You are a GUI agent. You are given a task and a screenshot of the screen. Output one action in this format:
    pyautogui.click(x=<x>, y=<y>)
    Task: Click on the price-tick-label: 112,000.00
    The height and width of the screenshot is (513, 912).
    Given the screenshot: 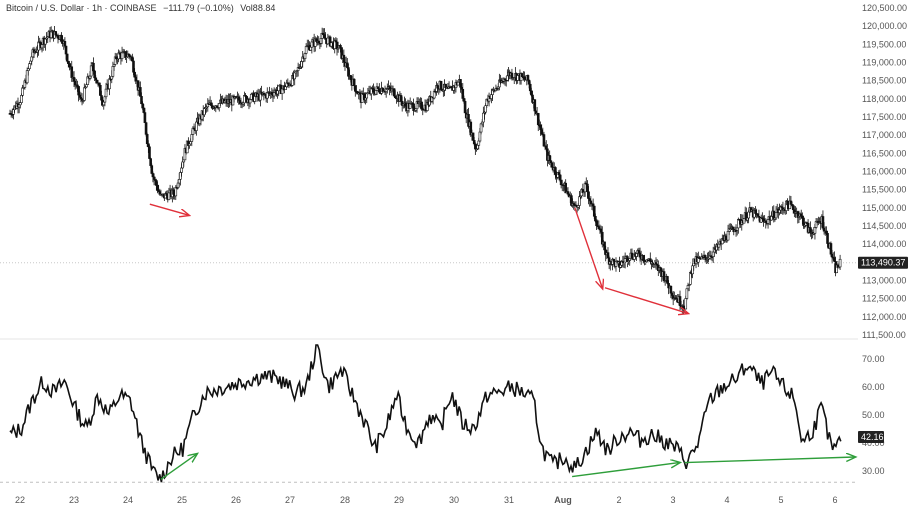 What is the action you would take?
    pyautogui.click(x=884, y=317)
    